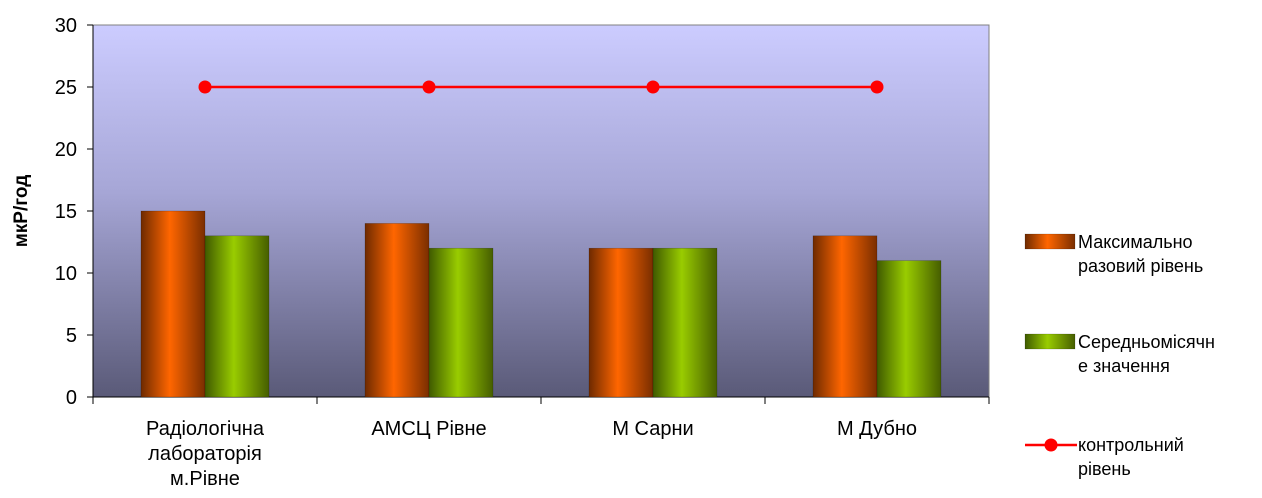  Describe the element at coordinates (1146, 354) in the screenshot. I see `legend-label: Середньомісячн е значення` at that location.